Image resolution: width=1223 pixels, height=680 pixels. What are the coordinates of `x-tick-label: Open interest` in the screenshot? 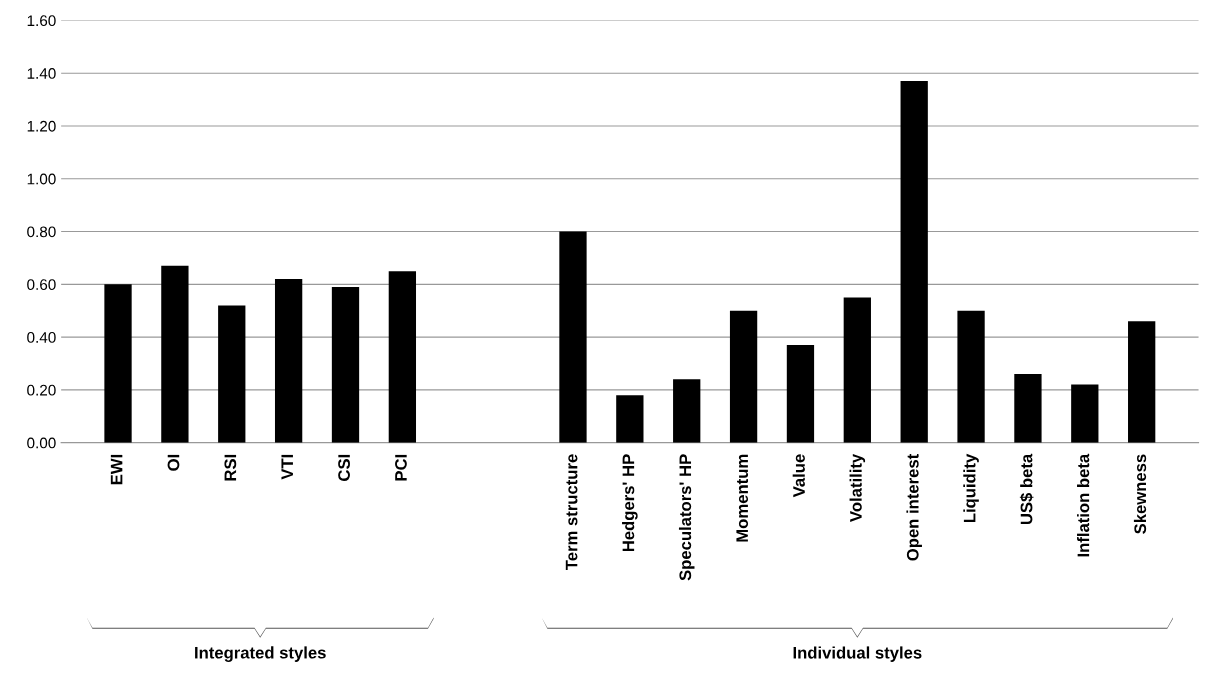 It's located at (914, 507).